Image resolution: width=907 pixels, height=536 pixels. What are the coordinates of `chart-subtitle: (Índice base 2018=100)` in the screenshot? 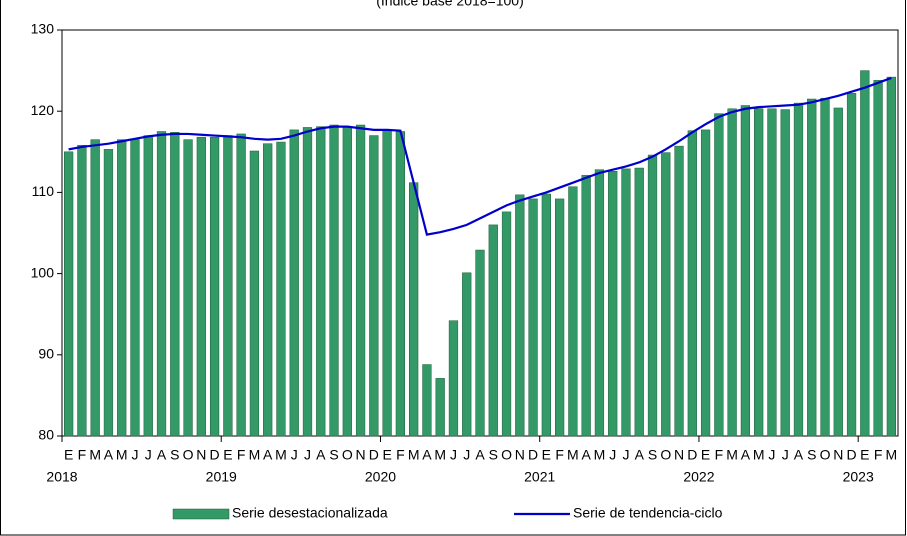 It's located at (450, 4).